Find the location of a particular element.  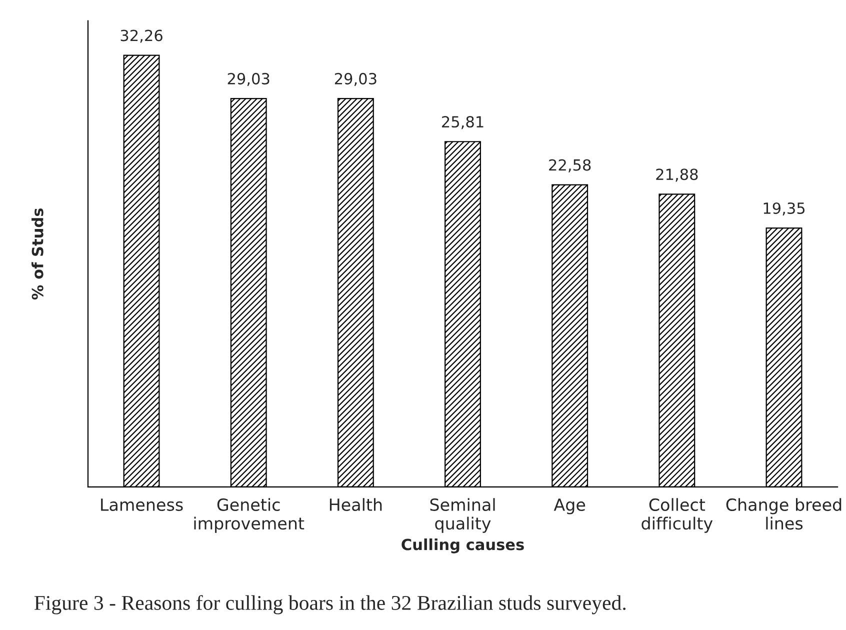

data-label: 21,88 is located at coordinates (677, 175).